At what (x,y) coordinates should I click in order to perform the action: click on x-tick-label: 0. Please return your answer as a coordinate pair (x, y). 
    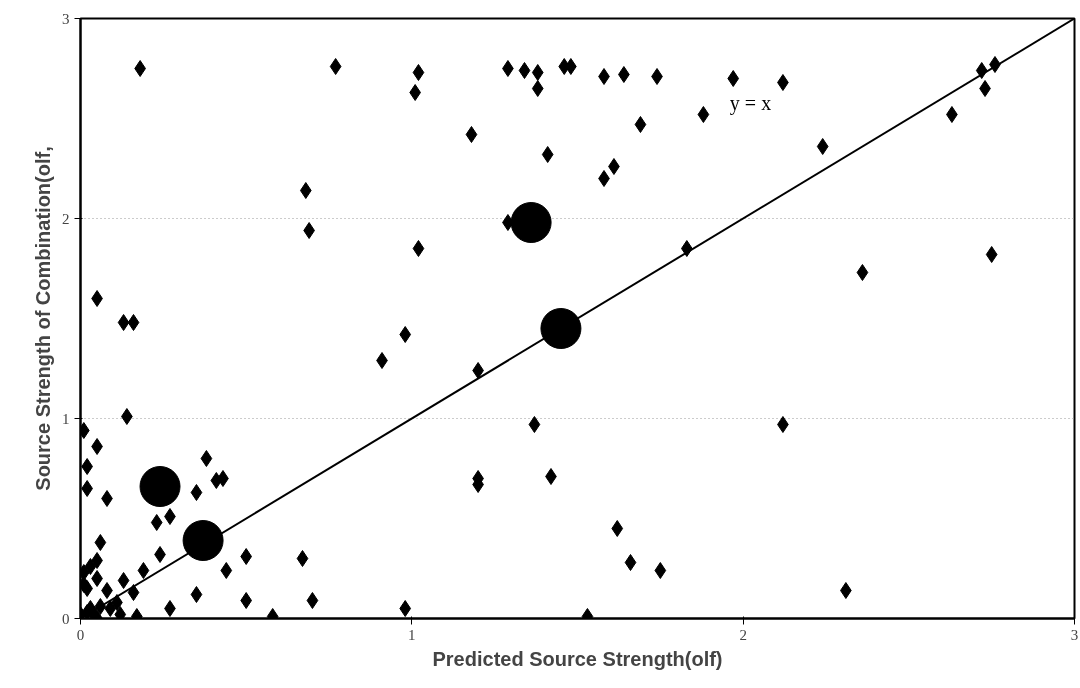
    Looking at the image, I should click on (80, 634).